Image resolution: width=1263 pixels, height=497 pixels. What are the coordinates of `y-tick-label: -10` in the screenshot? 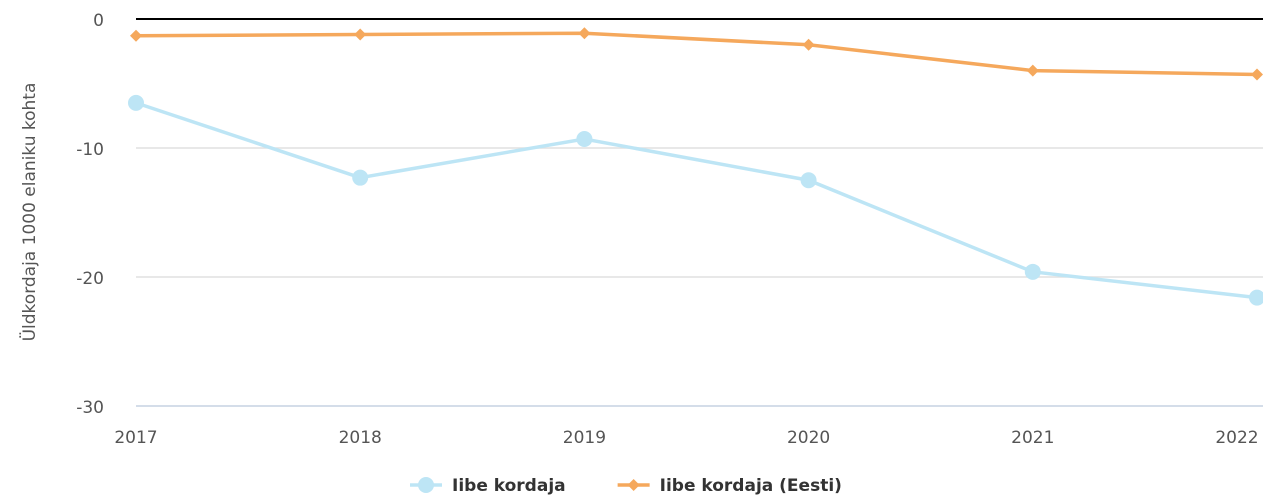 It's located at (90, 150).